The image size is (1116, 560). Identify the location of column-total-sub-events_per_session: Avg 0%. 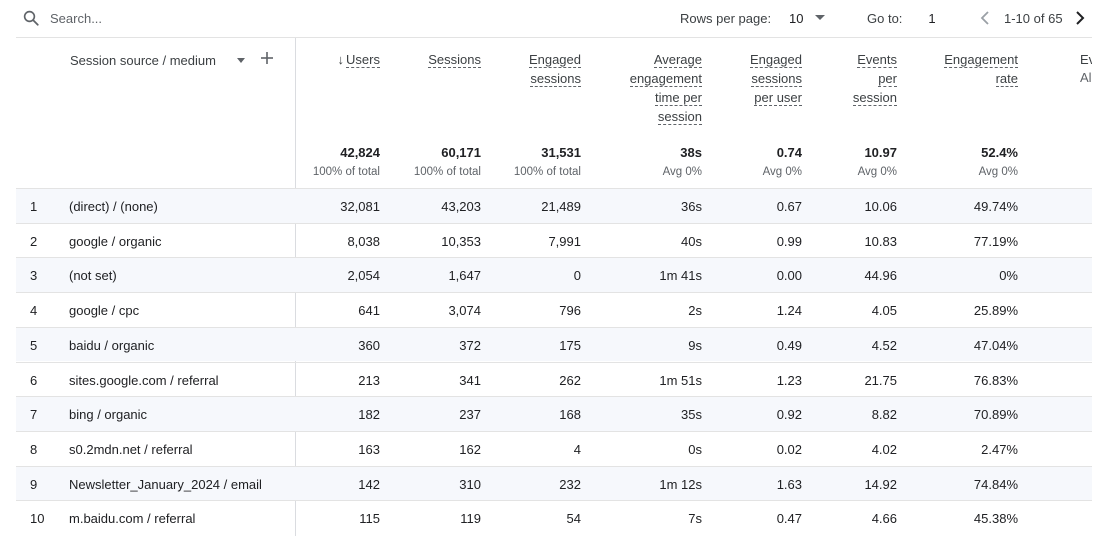
(877, 172).